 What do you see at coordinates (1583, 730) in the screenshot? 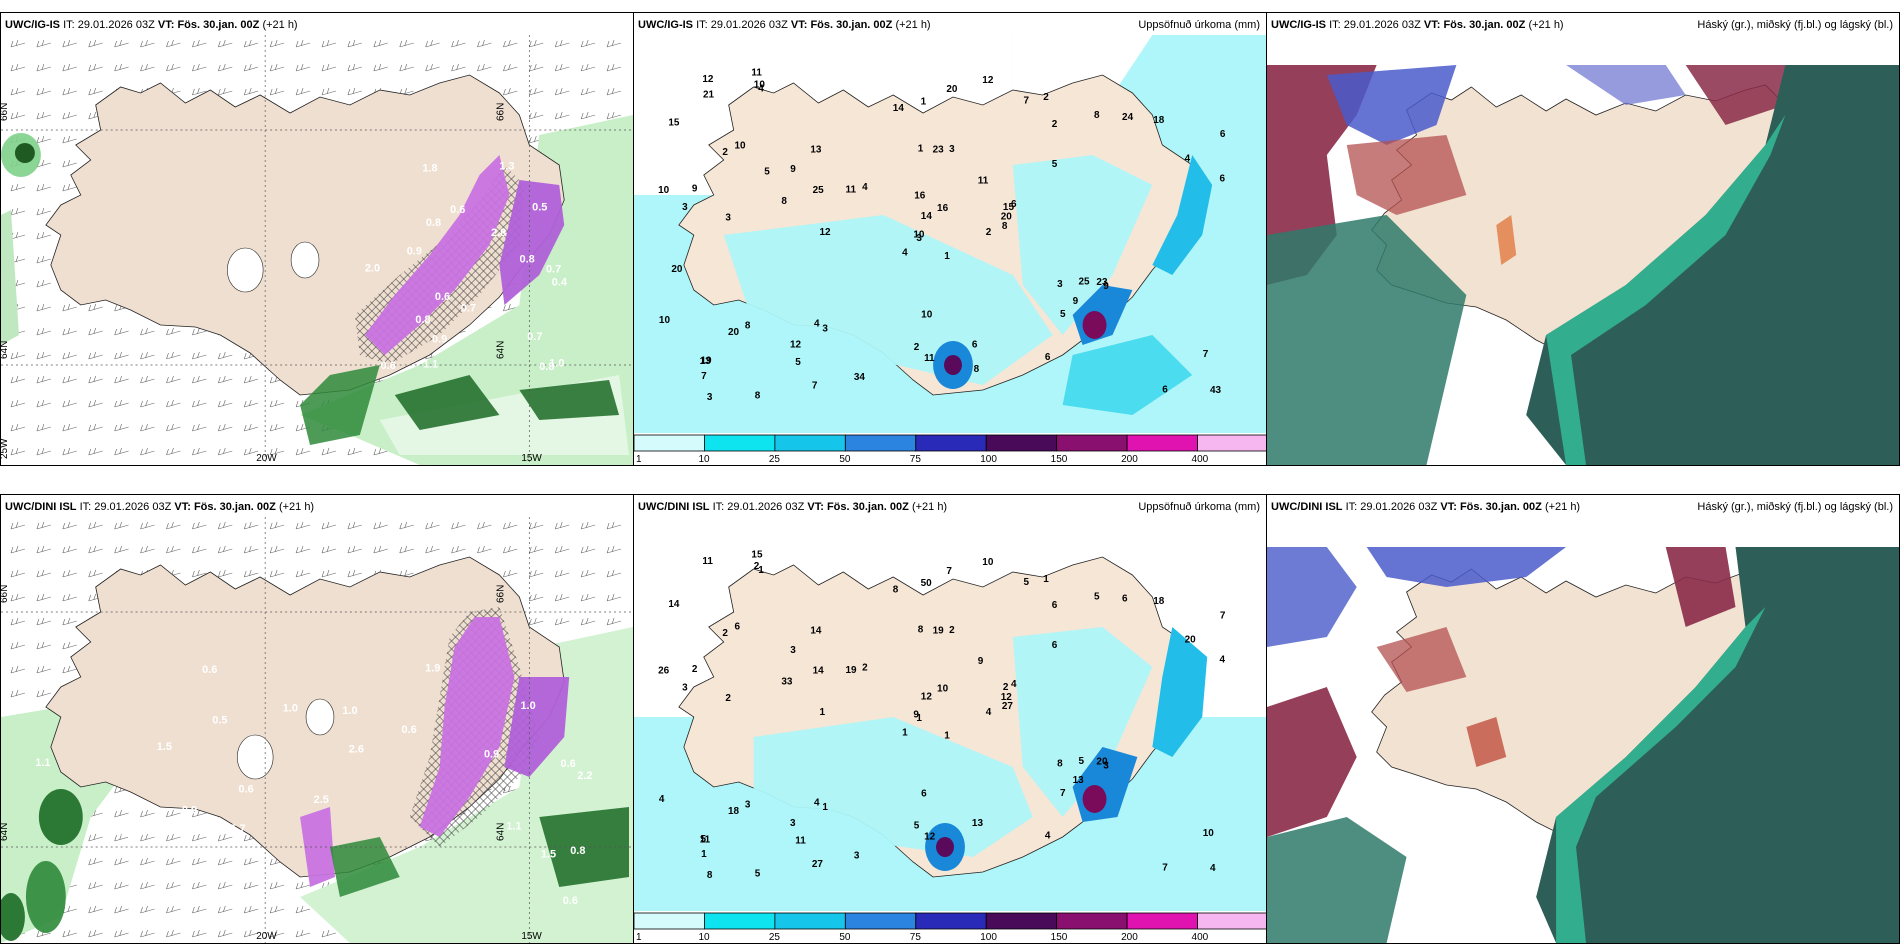
I see `map-area` at bounding box center [1583, 730].